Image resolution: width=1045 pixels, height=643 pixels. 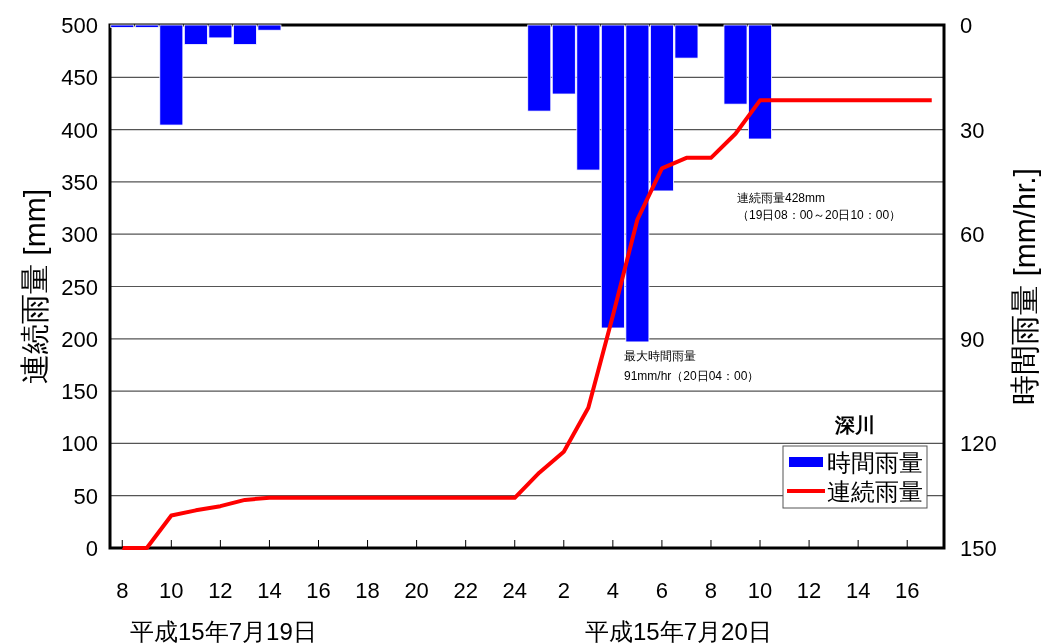 I want to click on legend-label: 時間雨量, so click(x=875, y=462).